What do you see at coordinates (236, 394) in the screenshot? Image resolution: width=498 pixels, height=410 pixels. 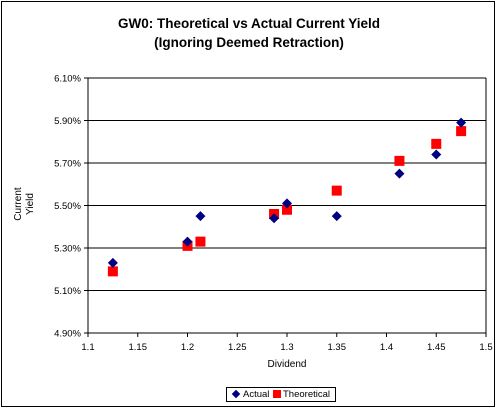 I see `diamond-marker-icon` at bounding box center [236, 394].